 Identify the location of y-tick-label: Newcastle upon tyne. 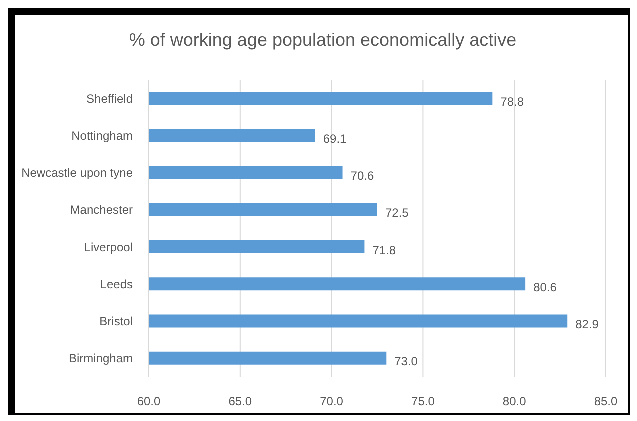
(78, 173).